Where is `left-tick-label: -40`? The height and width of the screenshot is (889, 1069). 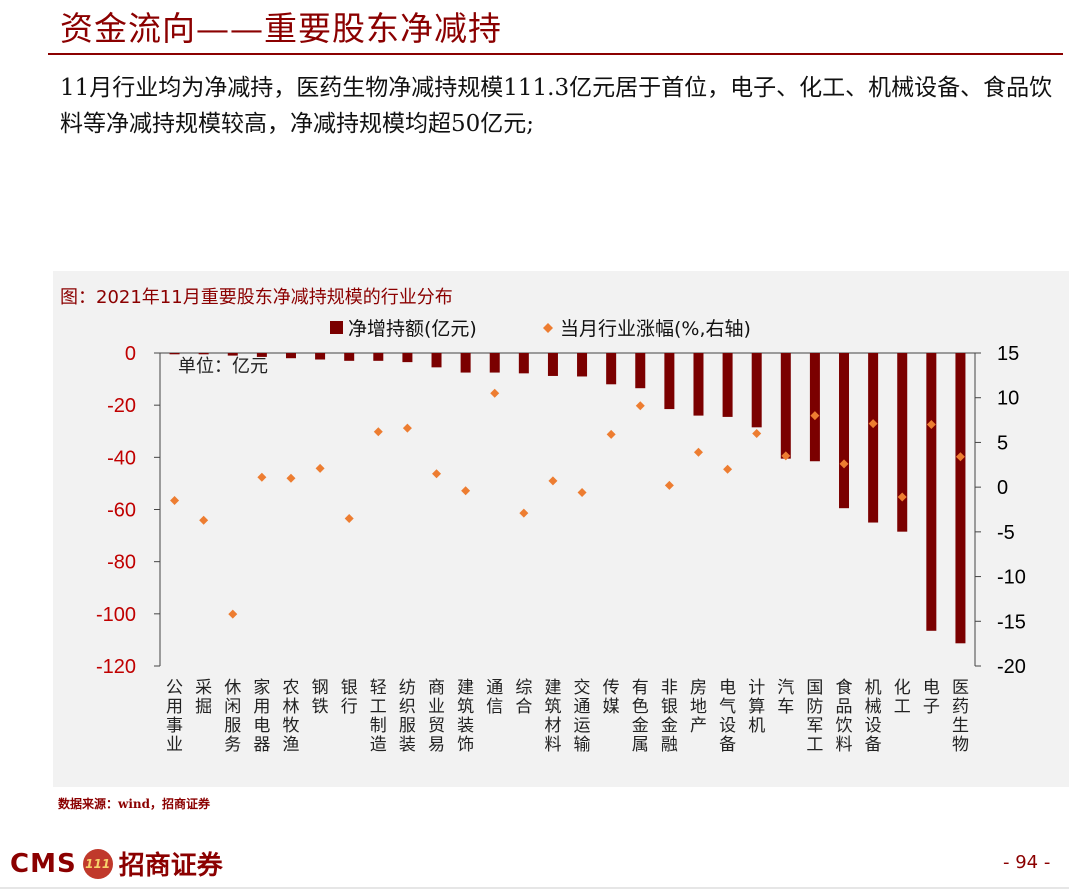
left-tick-label: -40 is located at coordinates (121, 458).